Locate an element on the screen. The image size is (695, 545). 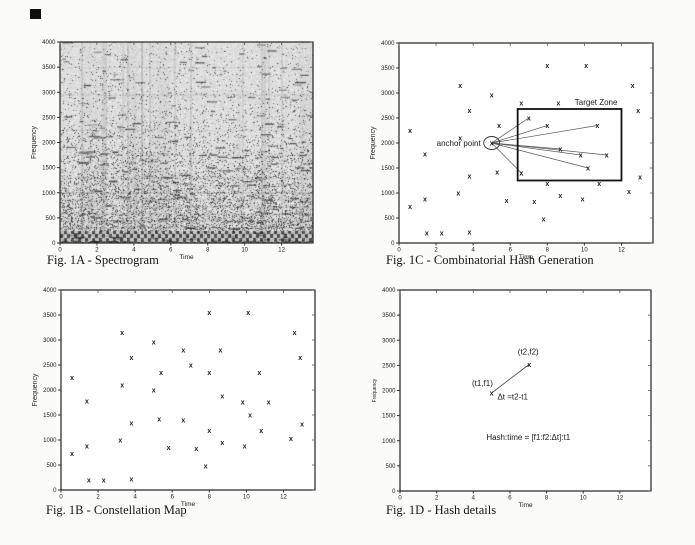
scan-artifact-mark is located at coordinates (35, 14).